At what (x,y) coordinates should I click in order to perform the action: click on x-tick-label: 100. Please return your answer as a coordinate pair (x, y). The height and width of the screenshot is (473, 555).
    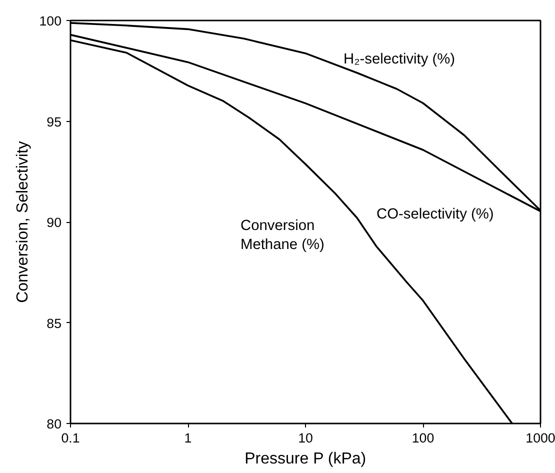
    Looking at the image, I should click on (423, 438).